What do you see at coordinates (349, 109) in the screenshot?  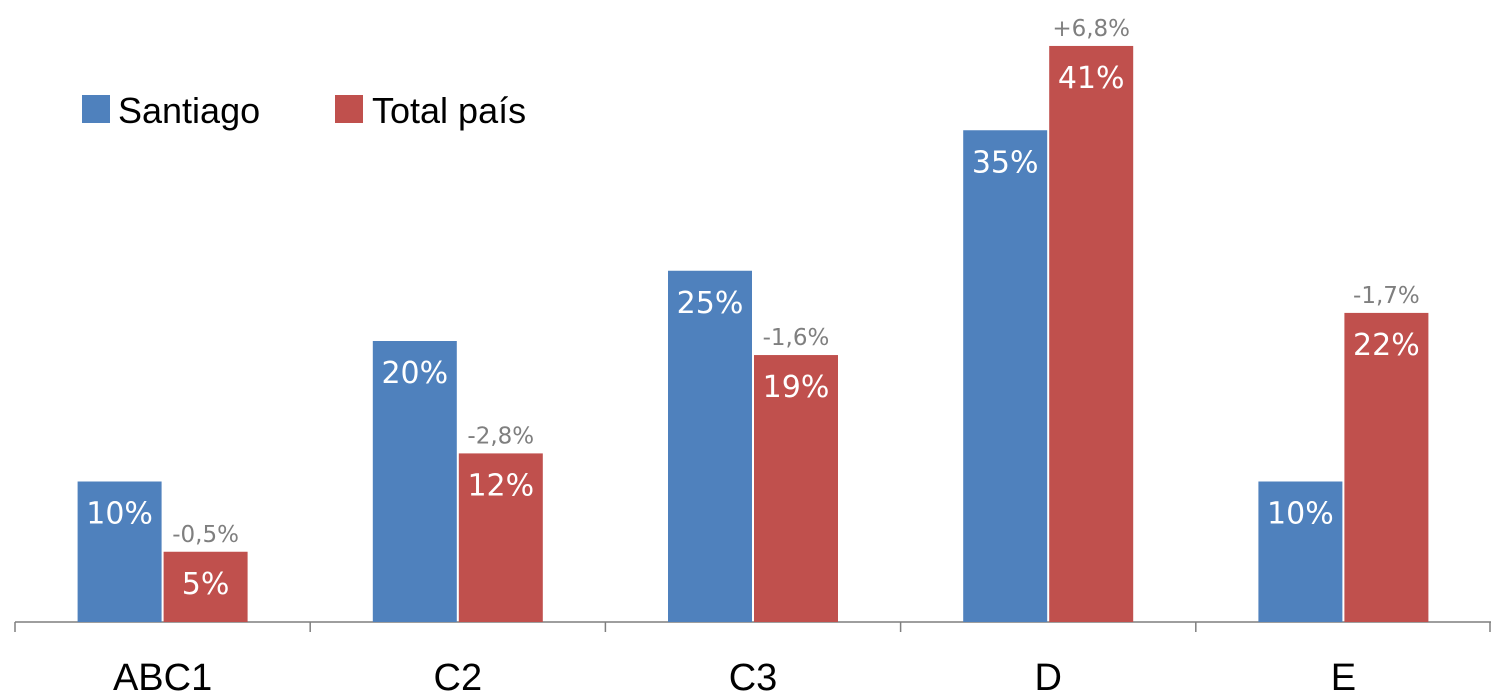 I see `legend-swatch-total-pais` at bounding box center [349, 109].